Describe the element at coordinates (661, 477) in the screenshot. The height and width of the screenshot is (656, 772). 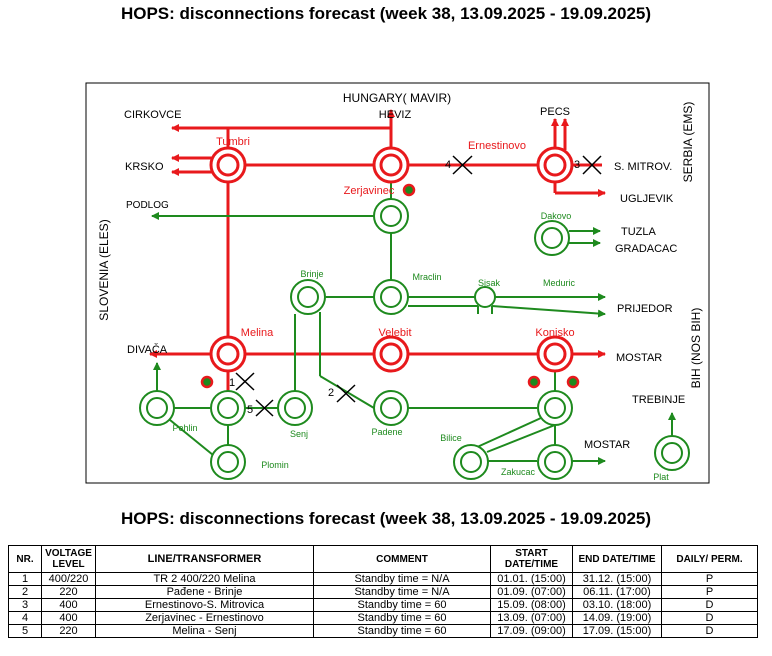
I see `label-plat: Plat` at that location.